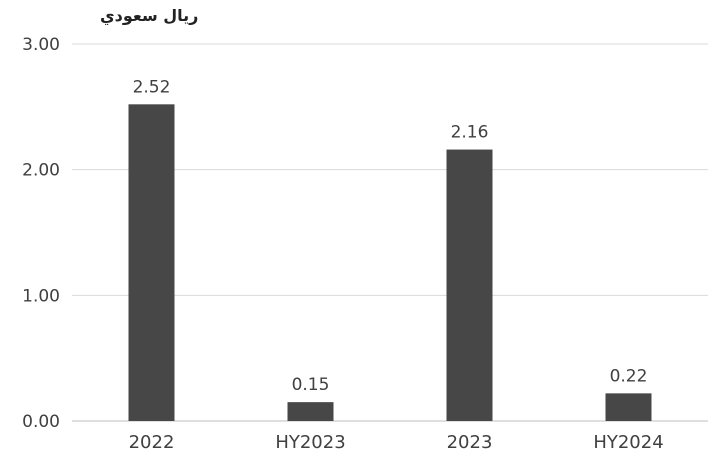  What do you see at coordinates (310, 442) in the screenshot?
I see `x-category-label: HY2023` at bounding box center [310, 442].